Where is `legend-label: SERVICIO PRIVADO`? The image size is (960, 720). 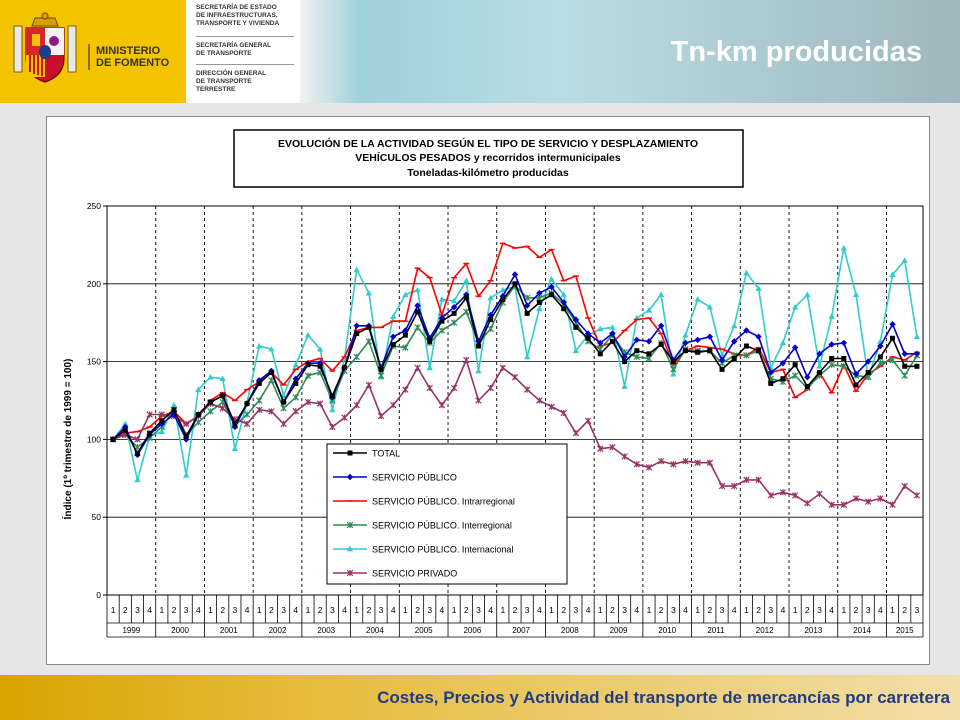
legend-label: SERVICIO PRIVADO is located at coordinates (414, 574).